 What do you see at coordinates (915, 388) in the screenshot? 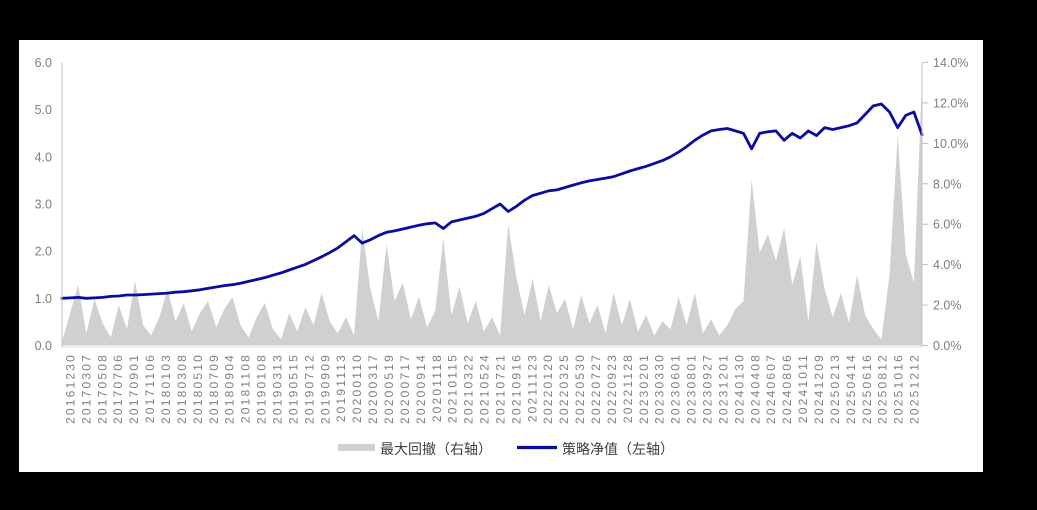
I see `x-axis-label: 20251212` at bounding box center [915, 388].